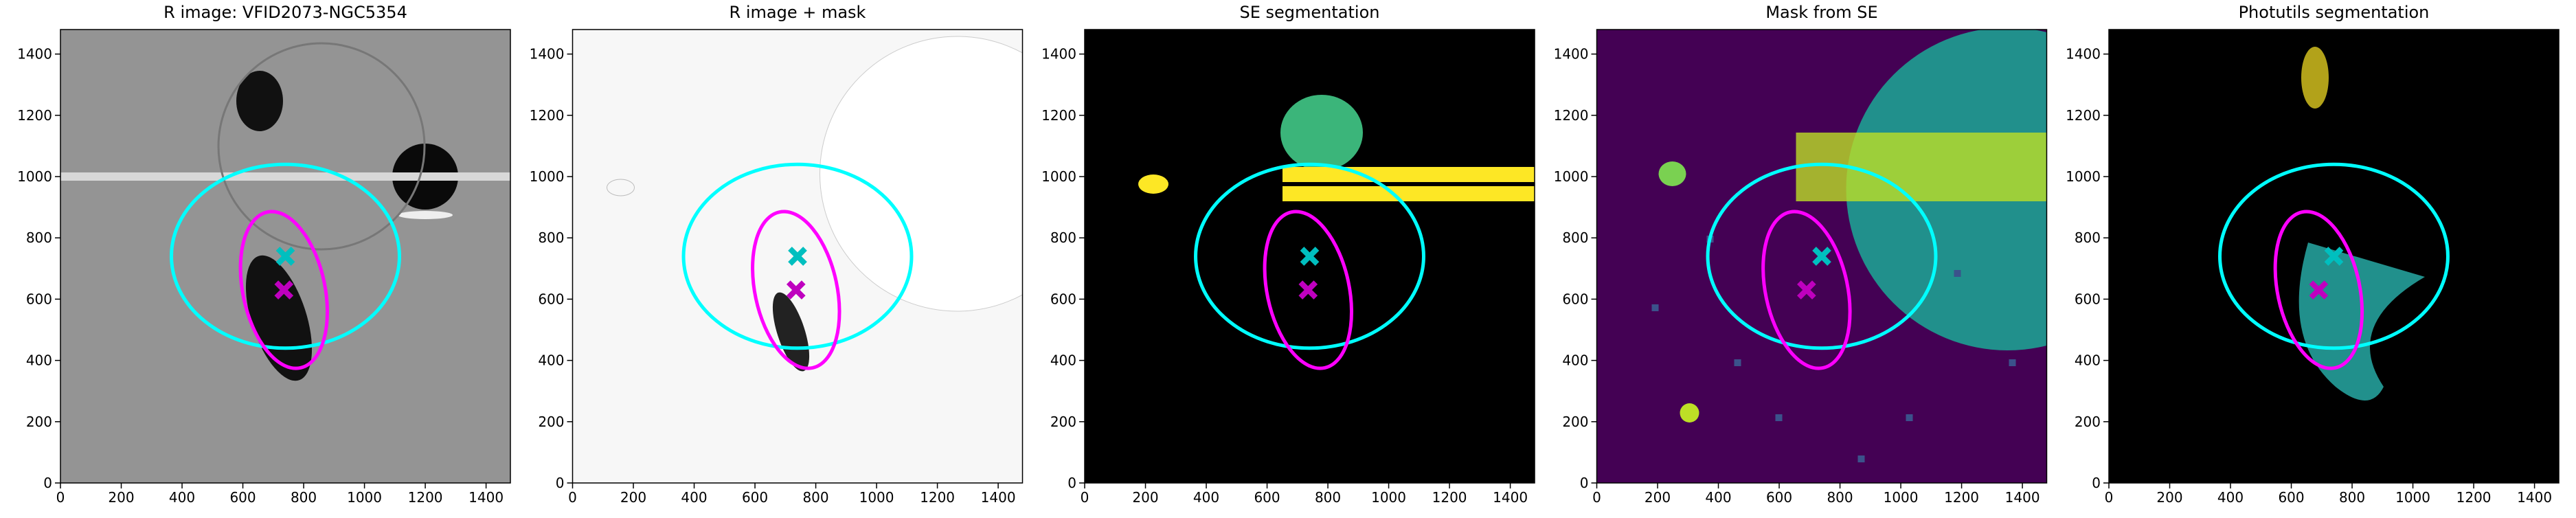 This screenshot has height=518, width=2576. I want to click on panel-title: Photutils segmentation, so click(2334, 12).